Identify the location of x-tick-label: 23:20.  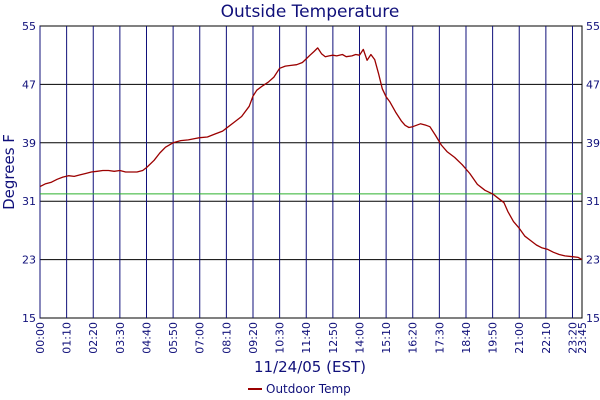
(572, 338).